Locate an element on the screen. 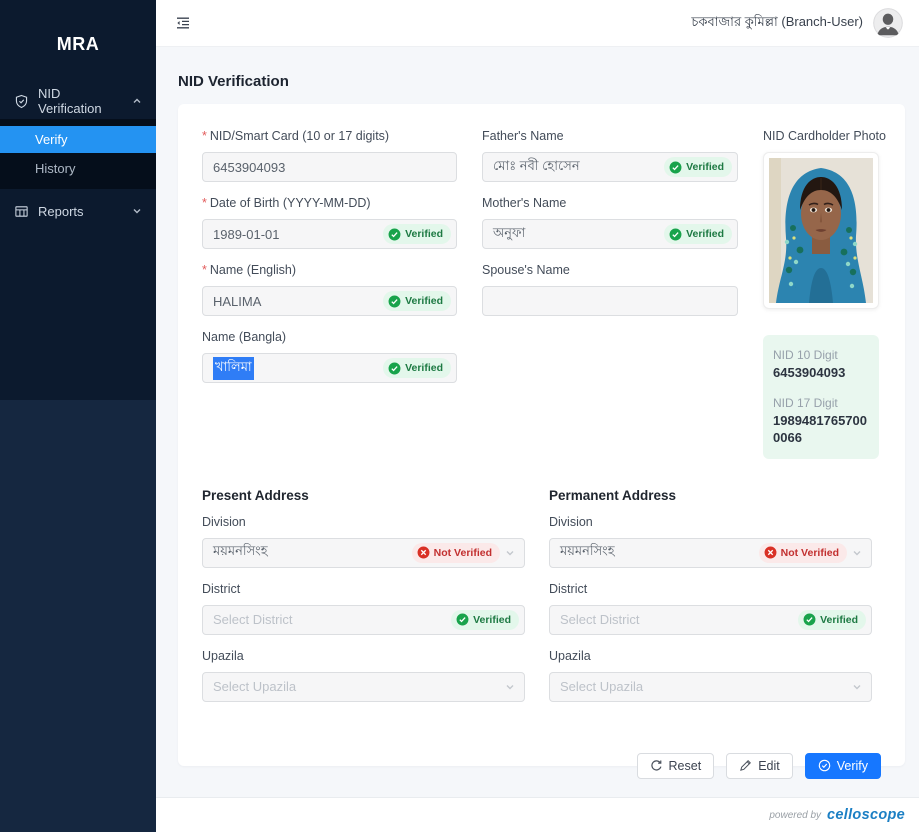 The height and width of the screenshot is (832, 919). nid-17-group: NID 17 Digit 19894817657000066 is located at coordinates (821, 421).